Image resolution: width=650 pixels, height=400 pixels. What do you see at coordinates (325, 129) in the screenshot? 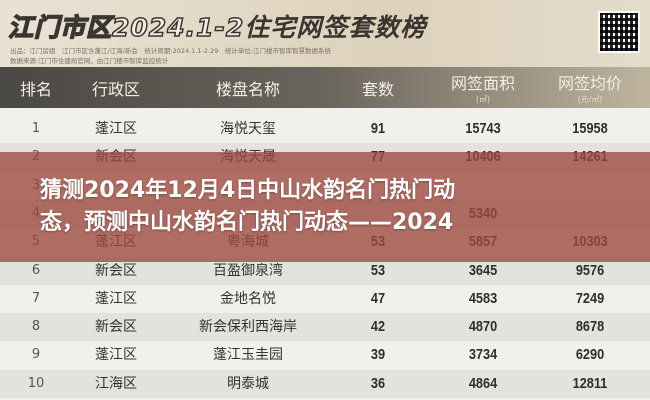
I see `table-row: 1 蓬江区 海悦天玺 91 15743 15958` at bounding box center [325, 129].